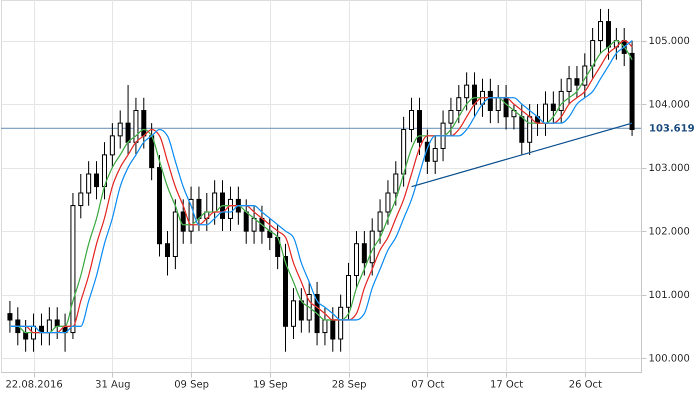  What do you see at coordinates (270, 385) in the screenshot?
I see `x-tick-label: 19 Sep` at bounding box center [270, 385].